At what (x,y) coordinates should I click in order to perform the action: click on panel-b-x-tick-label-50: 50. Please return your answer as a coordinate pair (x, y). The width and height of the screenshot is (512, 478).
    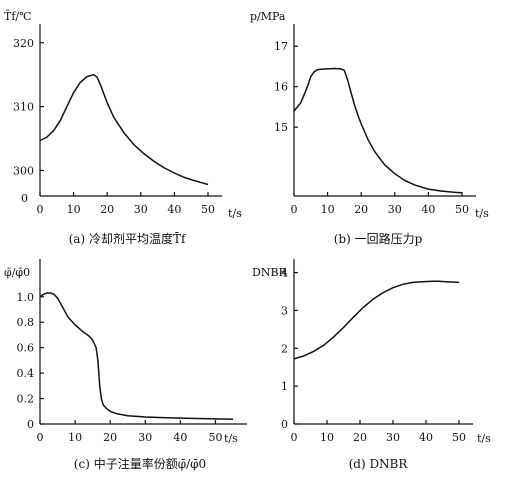
    Looking at the image, I should click on (462, 209).